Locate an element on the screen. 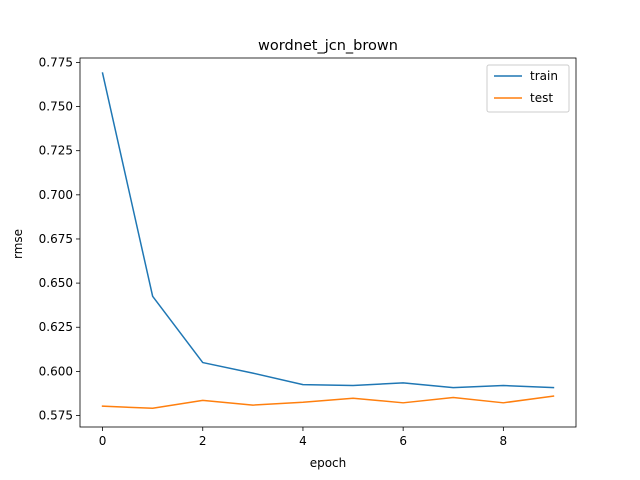  chart-title: wordnet_jcn_brown is located at coordinates (328, 46).